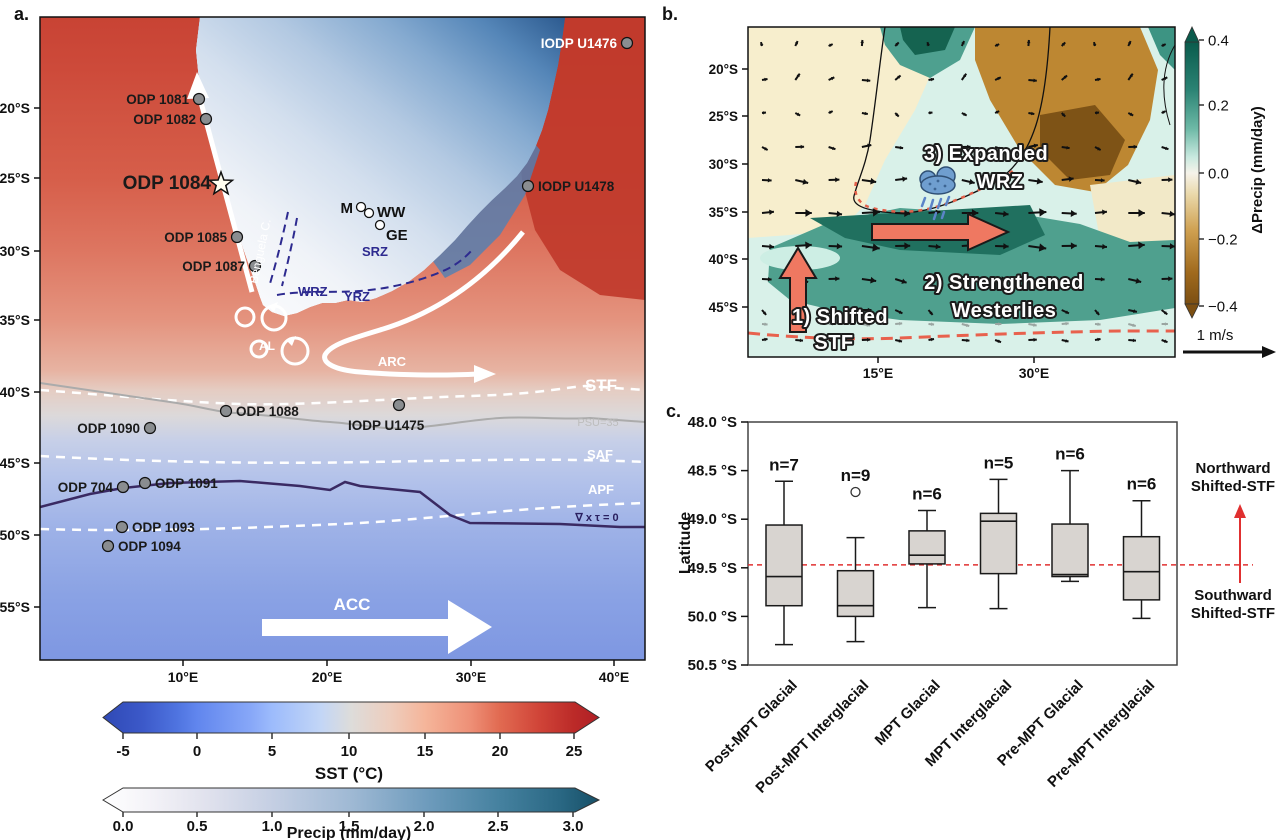 Image resolution: width=1280 pixels, height=840 pixels. Describe the element at coordinates (999, 462) in the screenshot. I see `sample-size-label: n=5` at that location.